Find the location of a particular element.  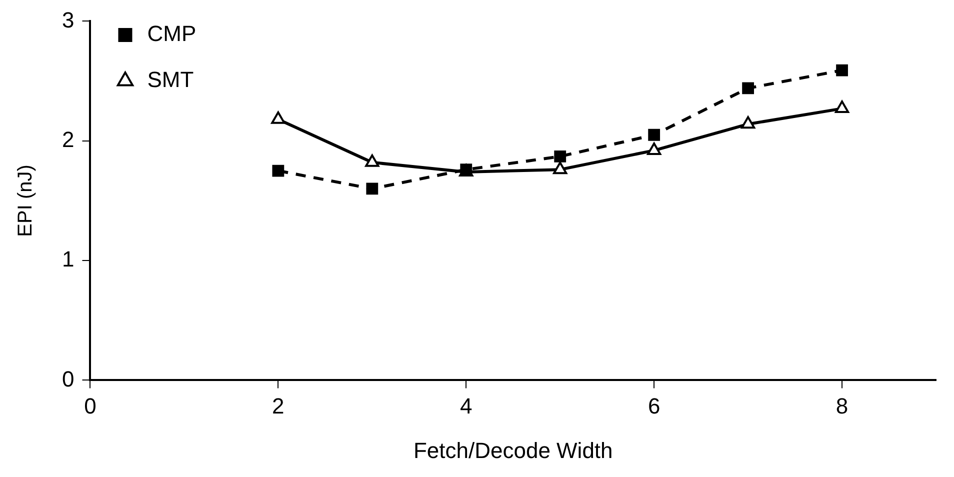

legend-label: CMP is located at coordinates (171, 33).